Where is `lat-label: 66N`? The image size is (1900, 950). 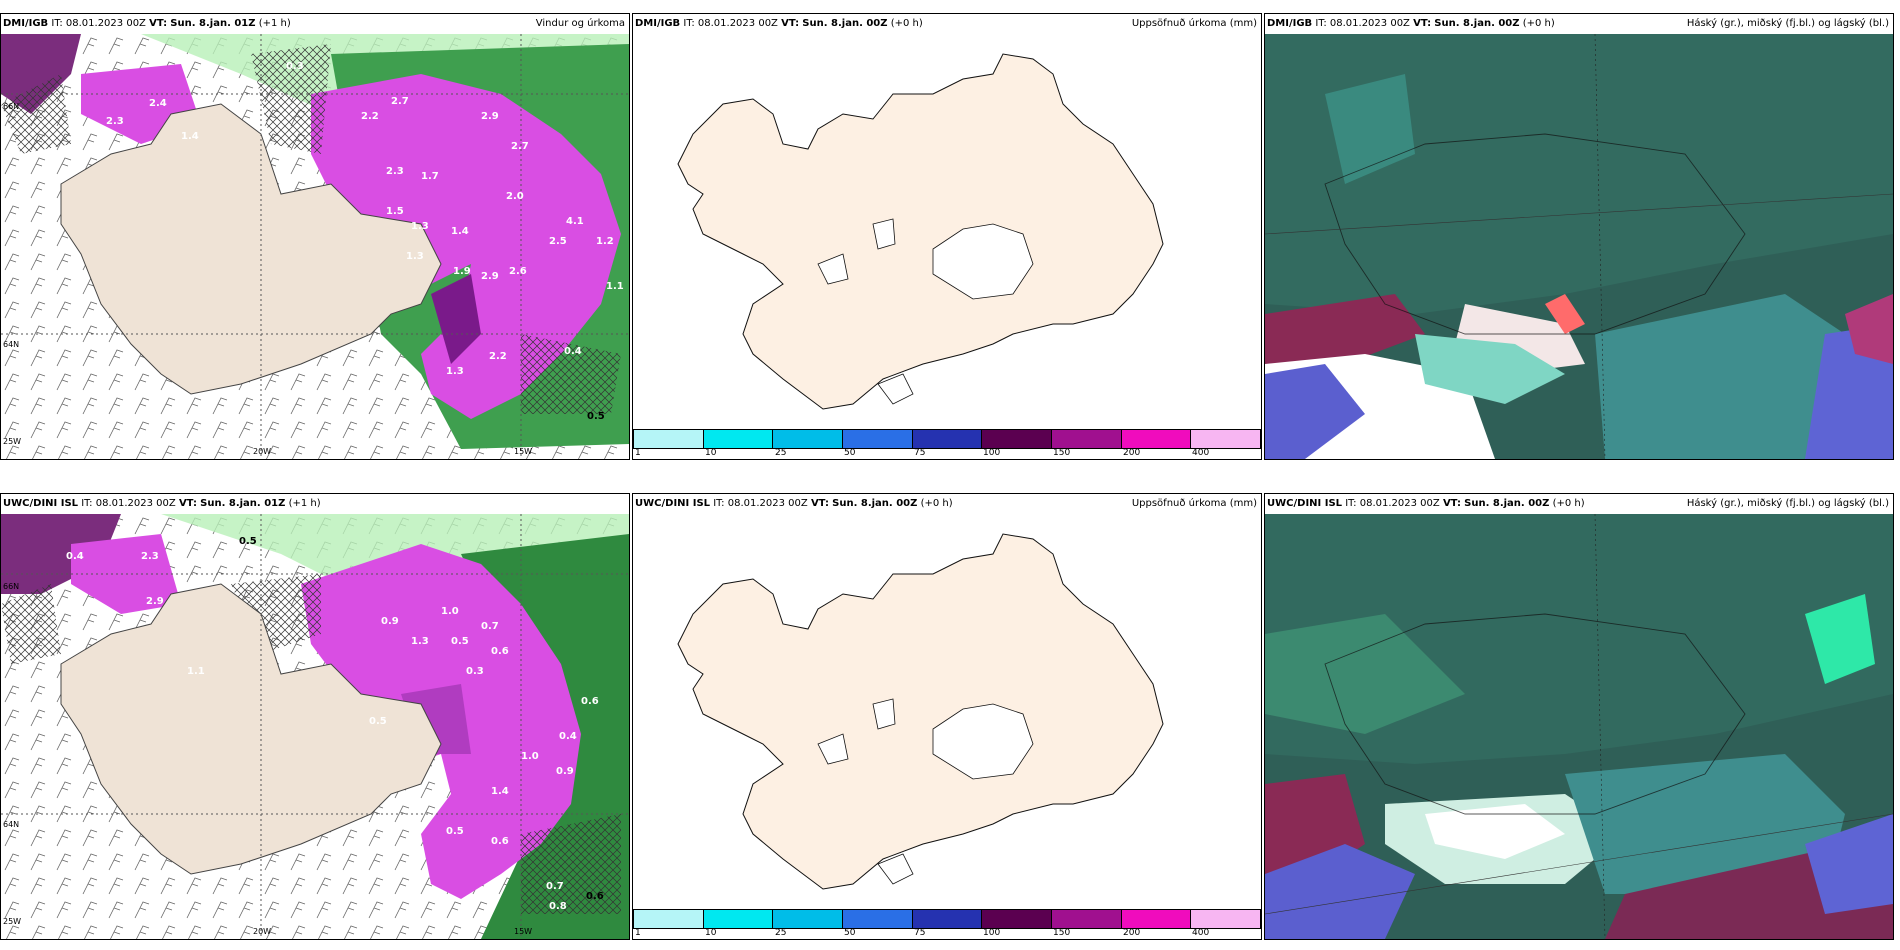
lat-label: 66N is located at coordinates (11, 106).